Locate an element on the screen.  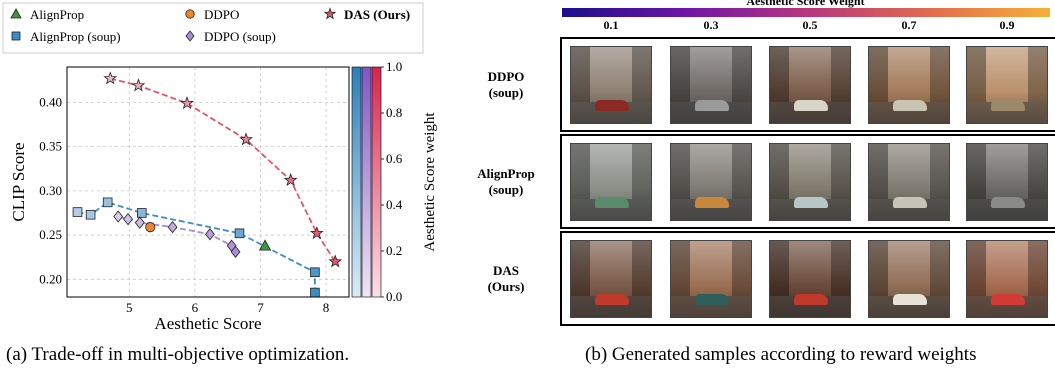
plot-series-lines is located at coordinates (206, 185).